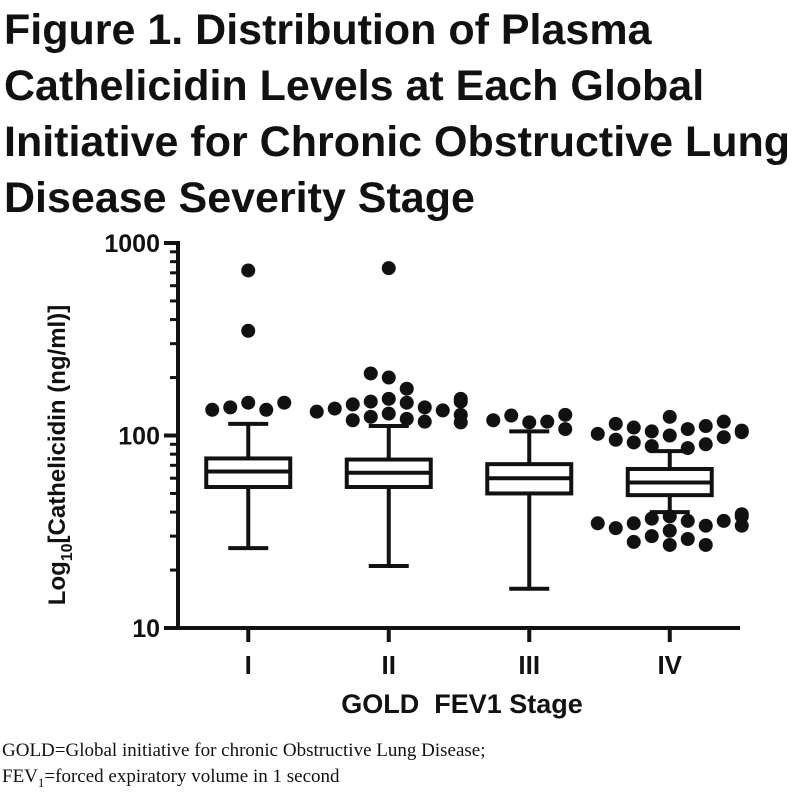 This screenshot has height=796, width=800. I want to click on y-axis-label: Log10[Cathelicidin (ng/ml)], so click(60, 455).